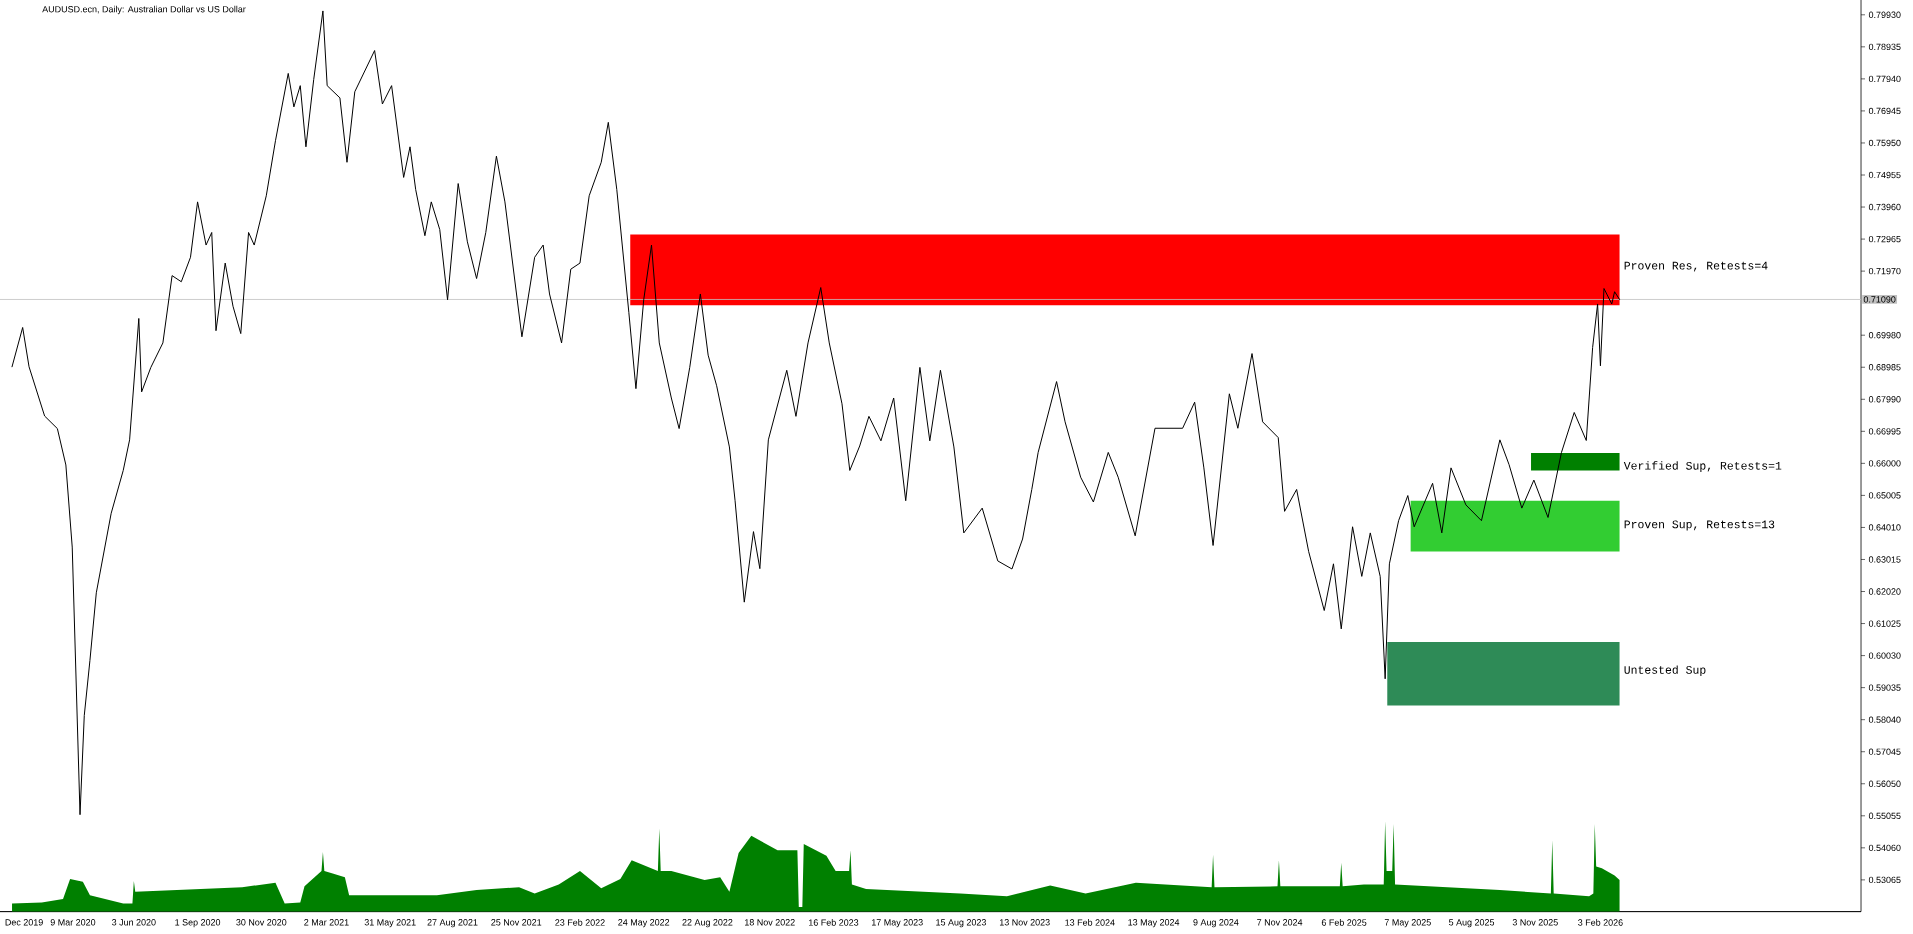 Image resolution: width=1913 pixels, height=934 pixels. What do you see at coordinates (1884, 175) in the screenshot?
I see `y-tick-label: 0.74955` at bounding box center [1884, 175].